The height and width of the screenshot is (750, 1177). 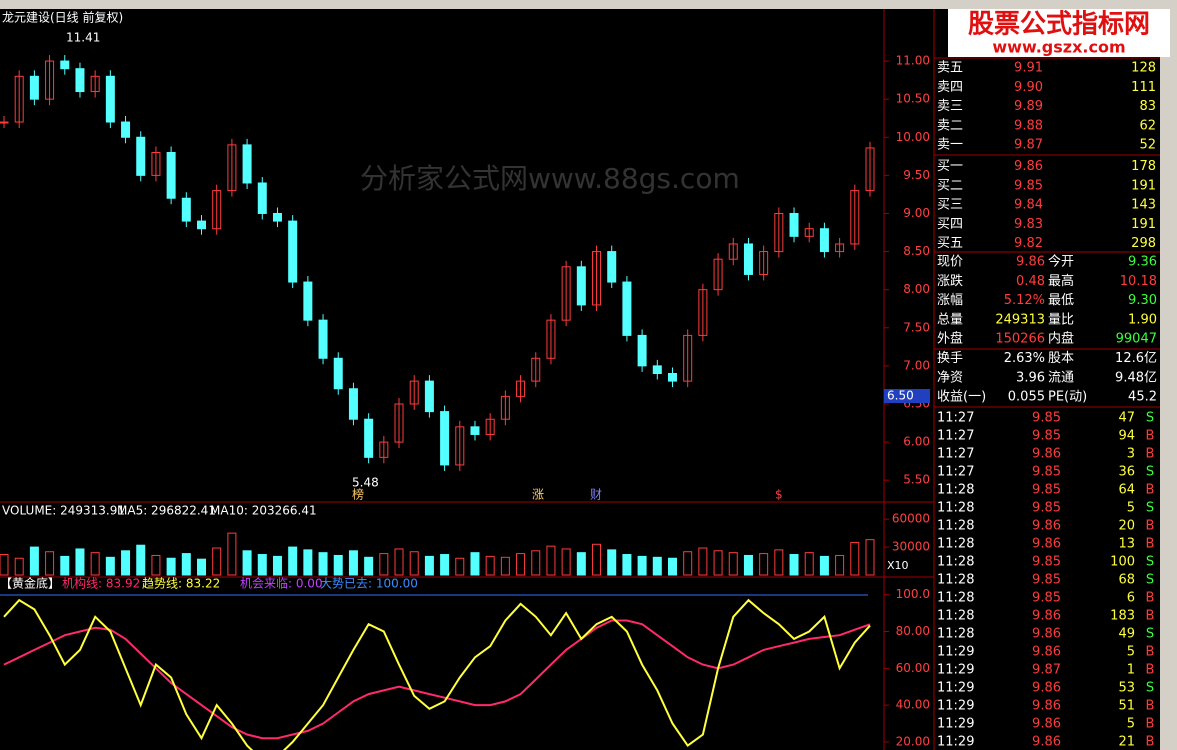 I want to click on watermark: 分析家公式网www.88gs.com, so click(x=550, y=178).